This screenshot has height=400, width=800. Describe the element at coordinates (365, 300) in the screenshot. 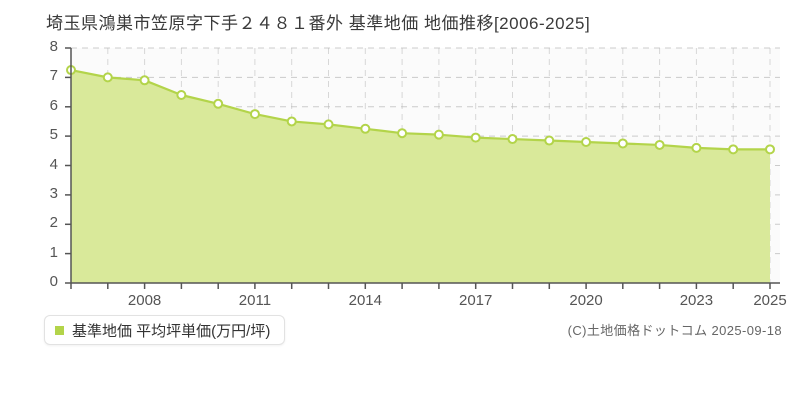

I see `x-axis-tick-label: 2014` at that location.